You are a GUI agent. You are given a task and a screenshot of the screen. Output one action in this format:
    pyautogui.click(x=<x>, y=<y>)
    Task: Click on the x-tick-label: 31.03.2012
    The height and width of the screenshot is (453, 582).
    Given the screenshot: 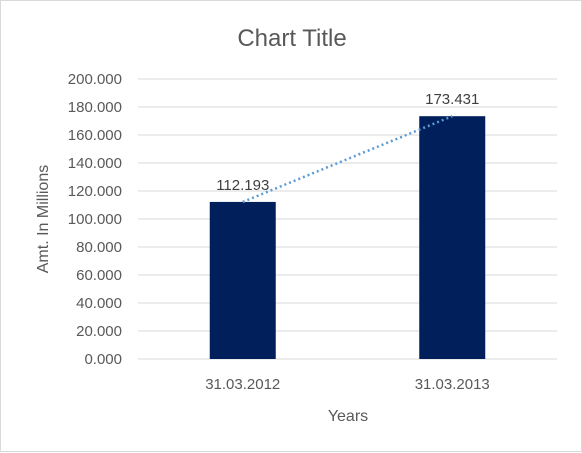 What is the action you would take?
    pyautogui.click(x=242, y=384)
    